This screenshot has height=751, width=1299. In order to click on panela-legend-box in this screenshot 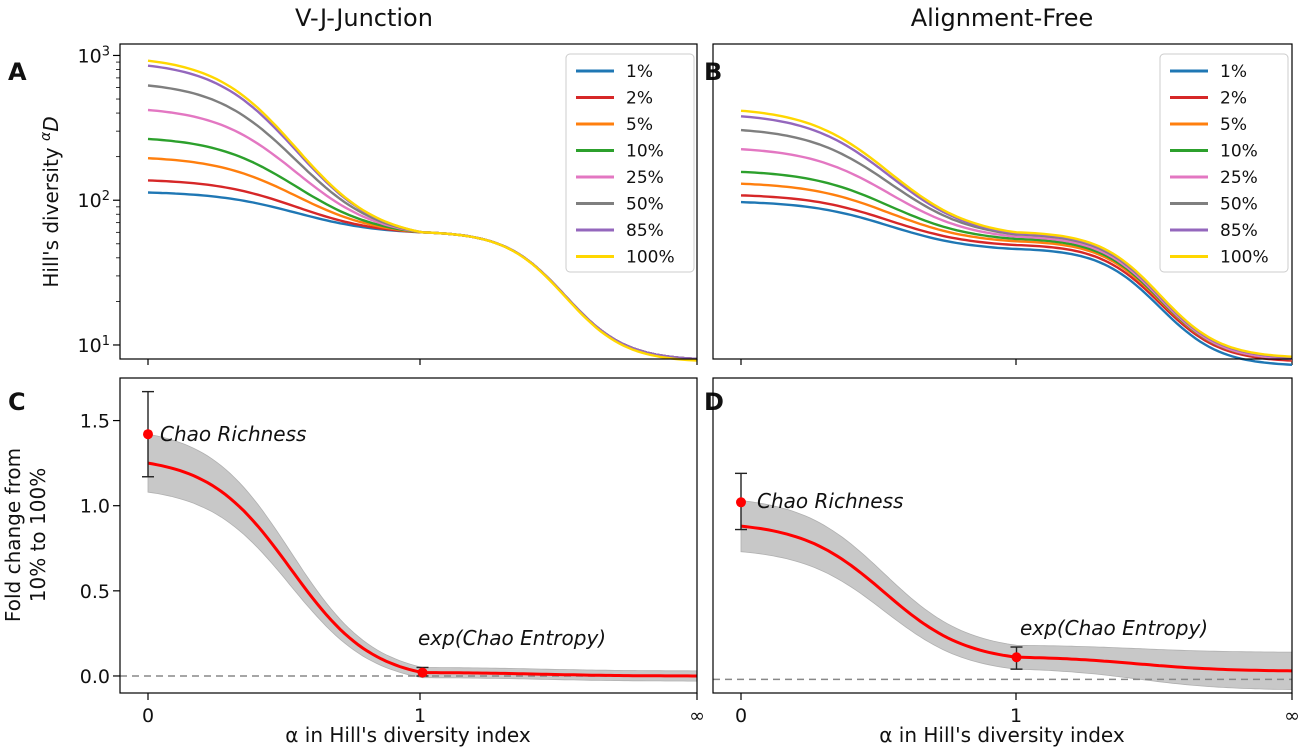, I will do `click(630, 163)`.